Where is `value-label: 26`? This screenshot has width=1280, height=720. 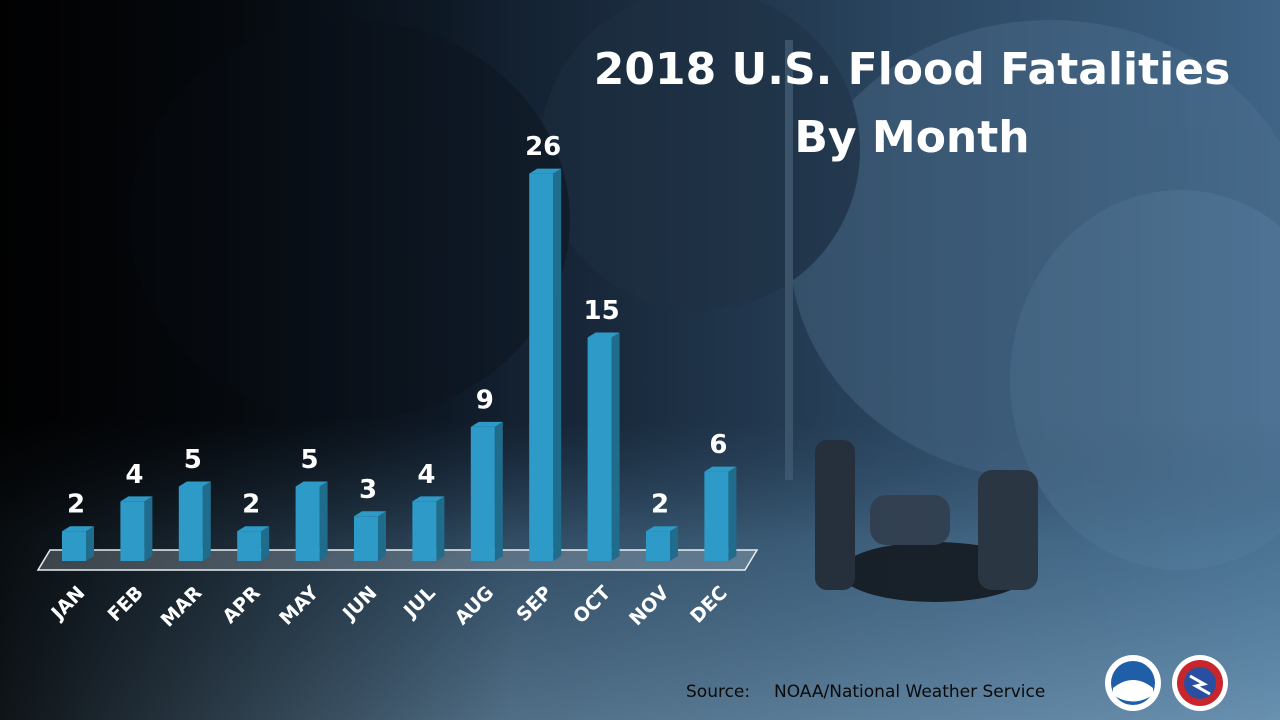
value-label: 26 is located at coordinates (543, 147).